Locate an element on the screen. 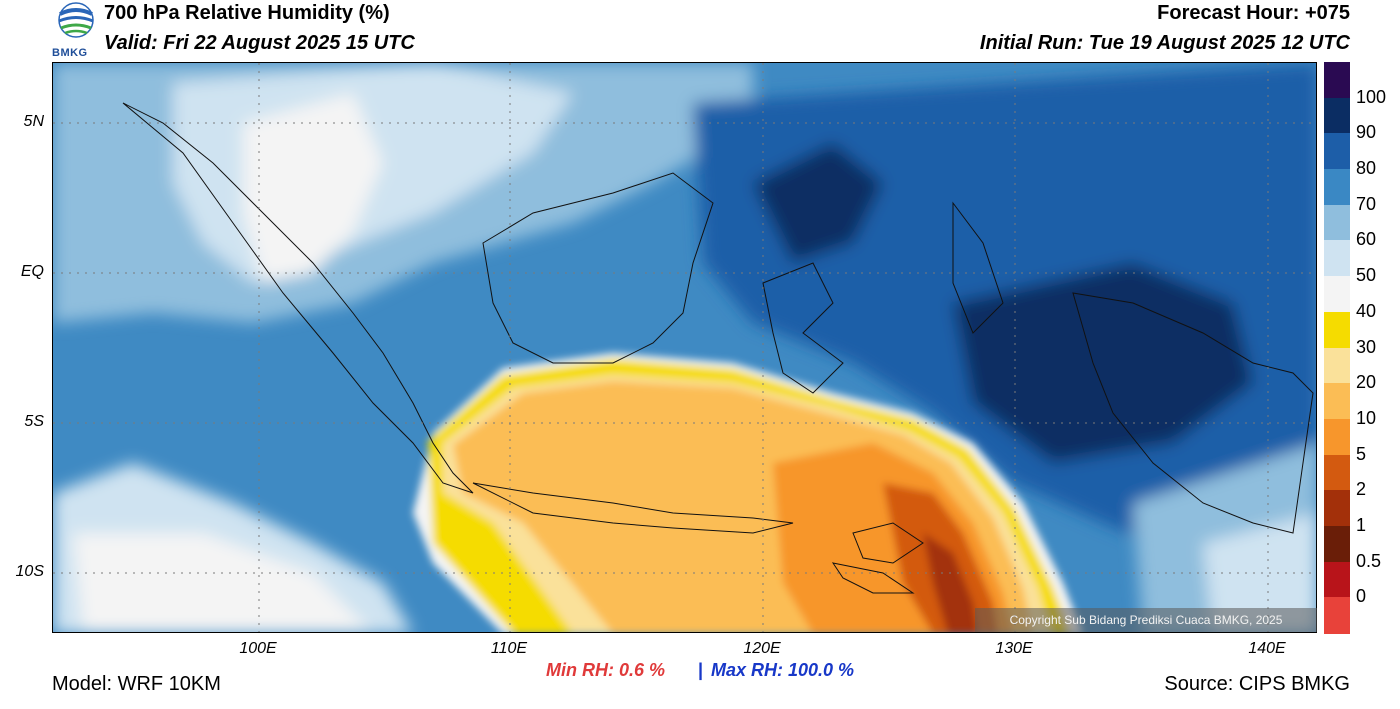 The image size is (1400, 709). colorbar-label: 90 is located at coordinates (1366, 132).